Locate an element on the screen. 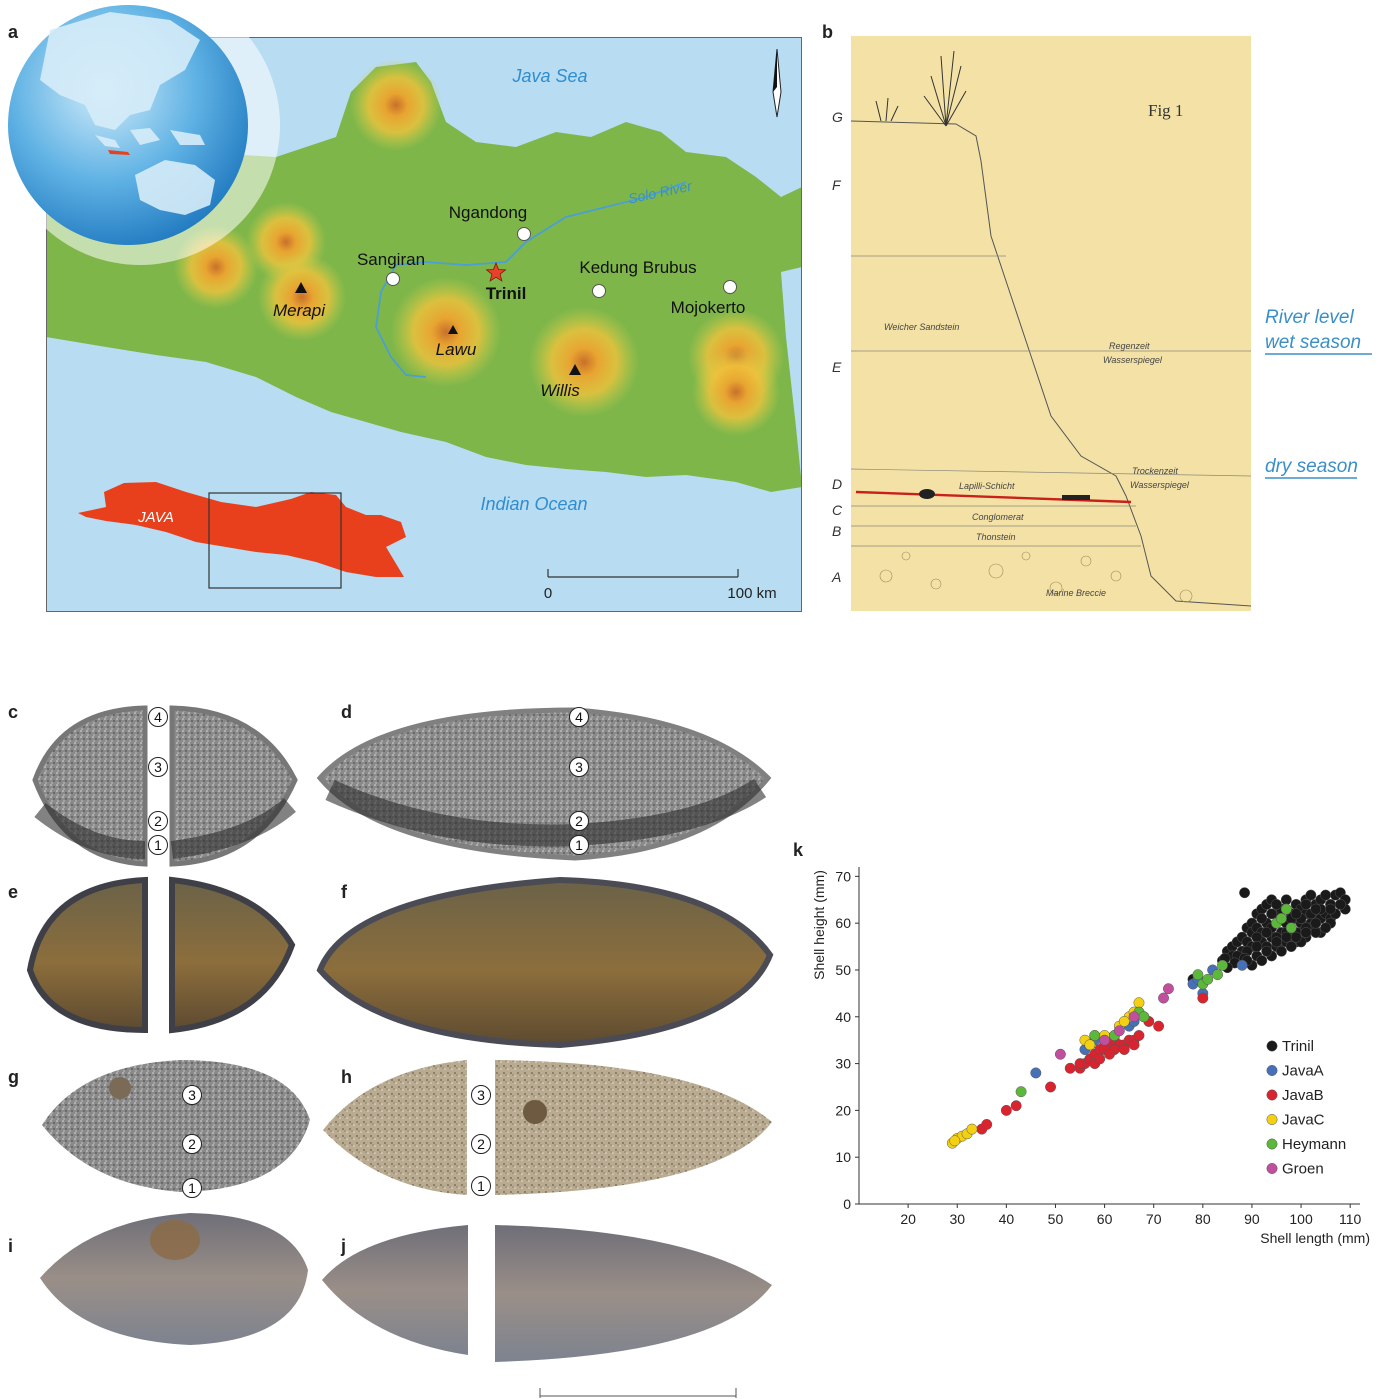  layer-label-f: F is located at coordinates (837, 185).